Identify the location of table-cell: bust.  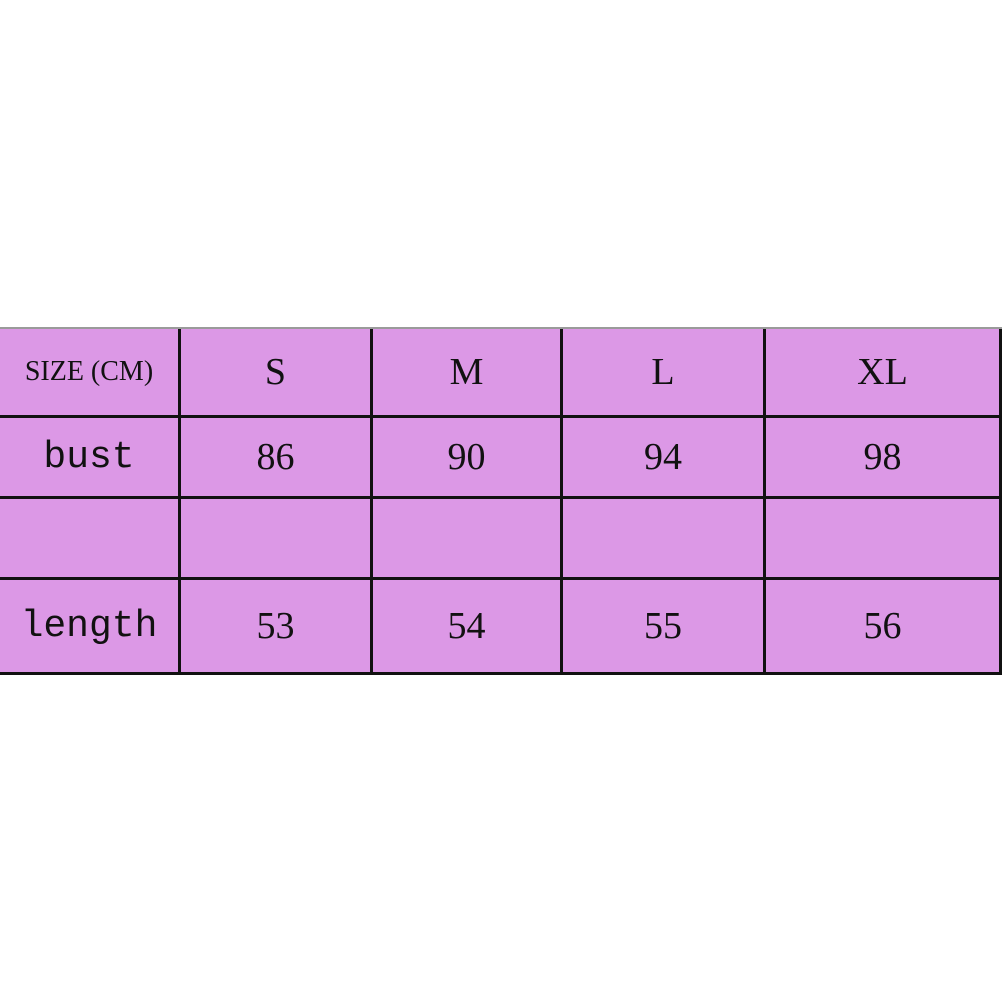
(89, 457).